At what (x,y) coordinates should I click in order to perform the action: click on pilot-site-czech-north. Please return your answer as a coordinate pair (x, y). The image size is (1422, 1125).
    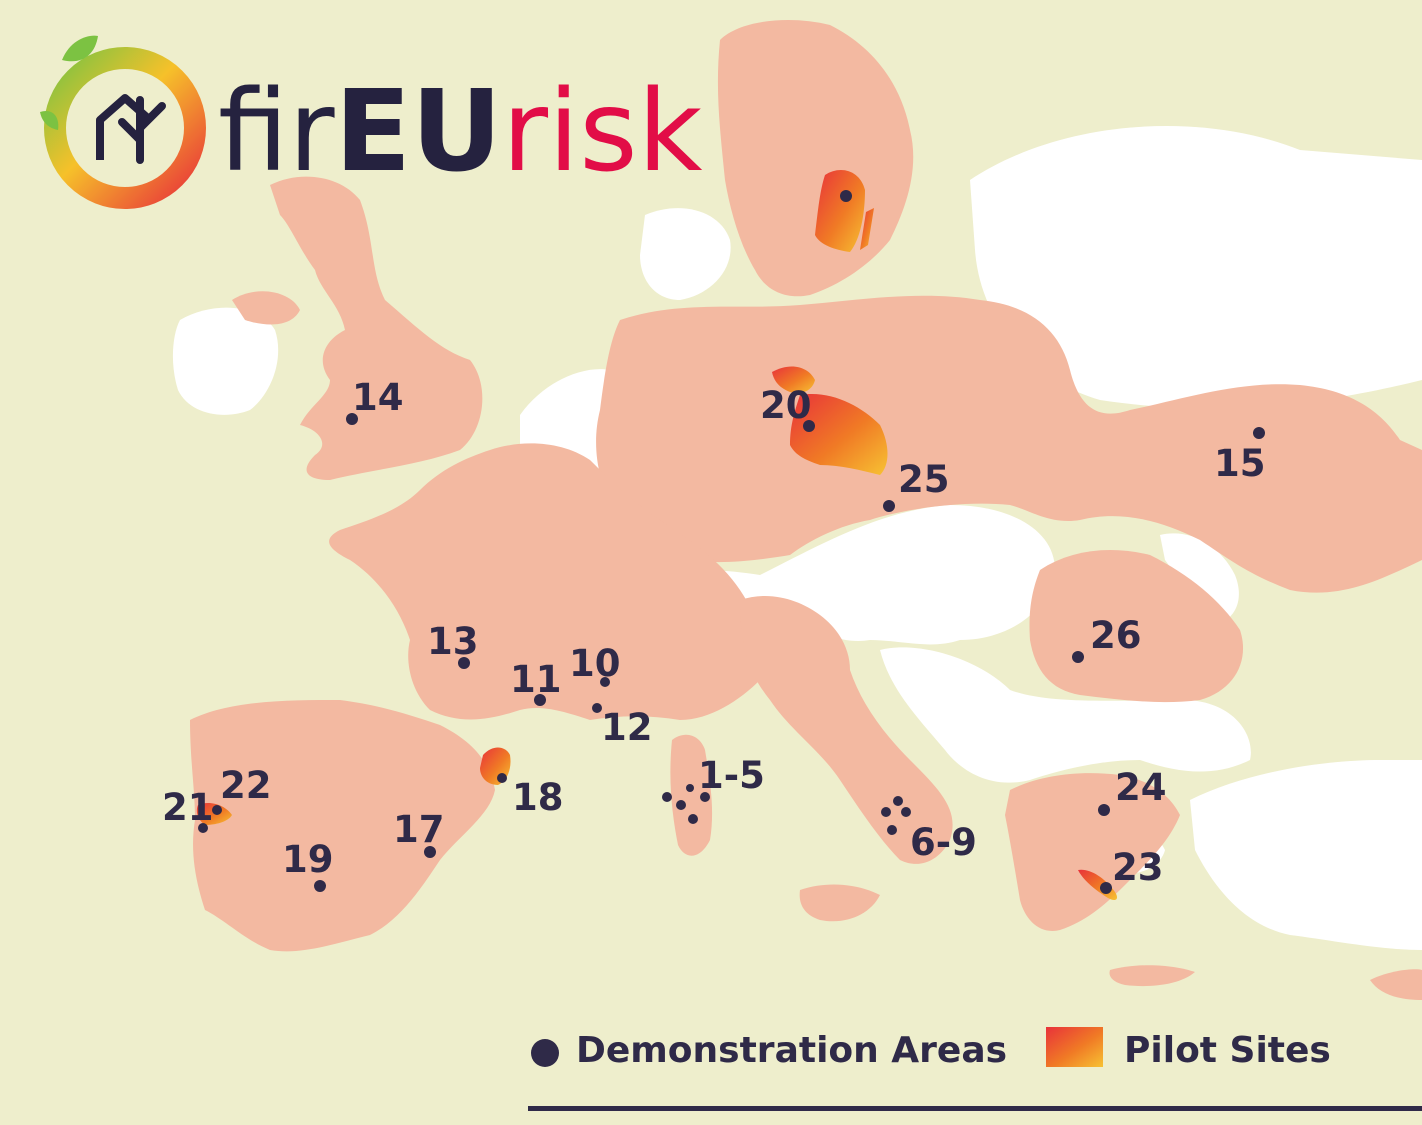
    Looking at the image, I should click on (793, 380).